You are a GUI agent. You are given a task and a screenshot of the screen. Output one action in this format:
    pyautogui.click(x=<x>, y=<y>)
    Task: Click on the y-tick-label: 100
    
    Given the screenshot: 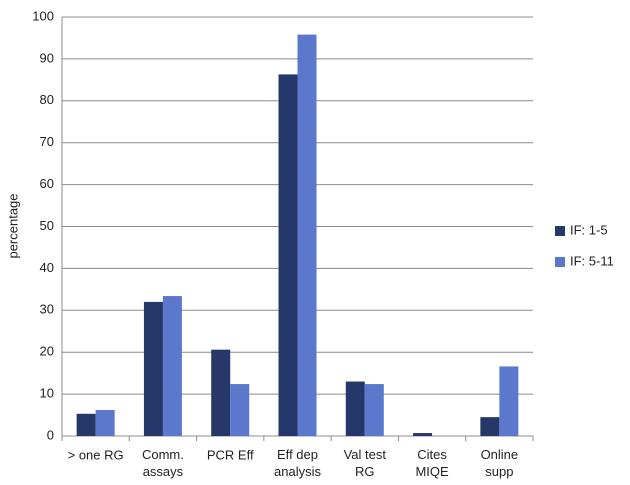 What is the action you would take?
    pyautogui.click(x=43, y=15)
    